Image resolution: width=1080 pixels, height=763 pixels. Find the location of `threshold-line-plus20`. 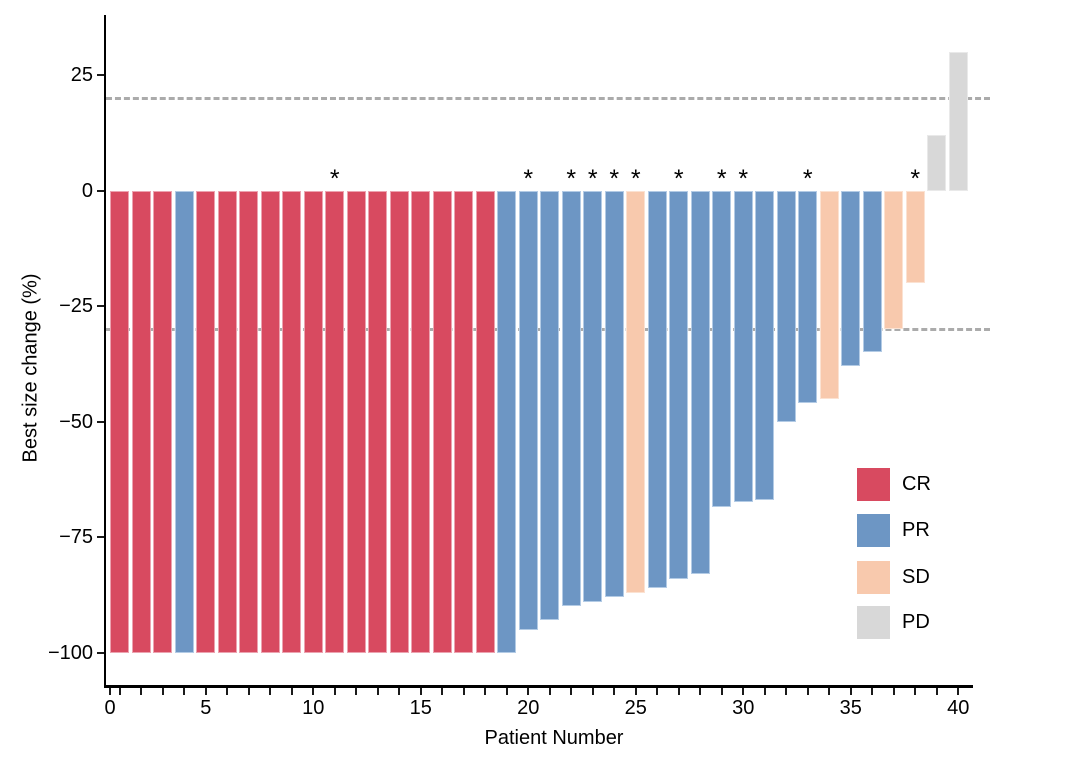

threshold-line-plus20 is located at coordinates (548, 98).